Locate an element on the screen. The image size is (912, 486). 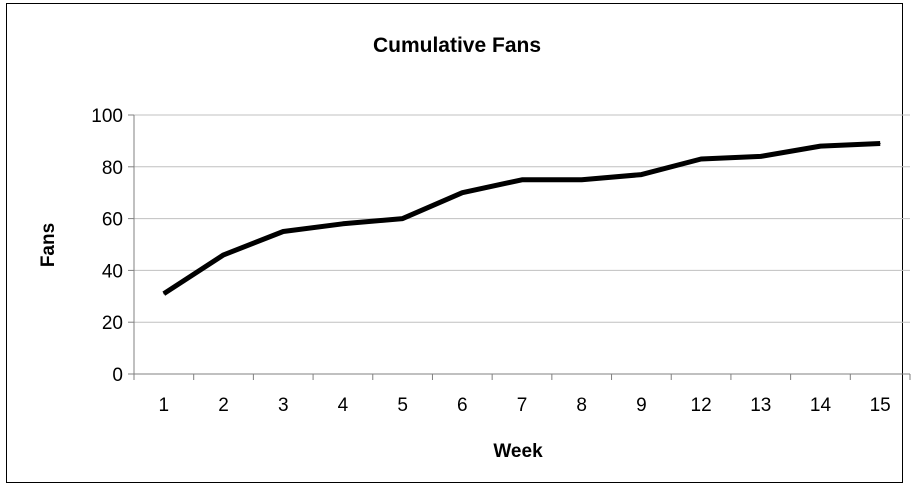
x-tick-label: 6 is located at coordinates (462, 405).